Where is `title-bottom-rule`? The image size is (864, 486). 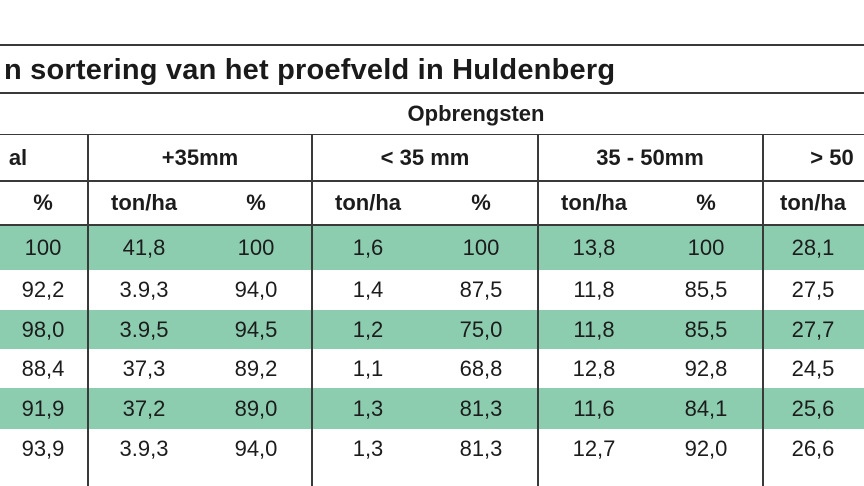
title-bottom-rule is located at coordinates (432, 93).